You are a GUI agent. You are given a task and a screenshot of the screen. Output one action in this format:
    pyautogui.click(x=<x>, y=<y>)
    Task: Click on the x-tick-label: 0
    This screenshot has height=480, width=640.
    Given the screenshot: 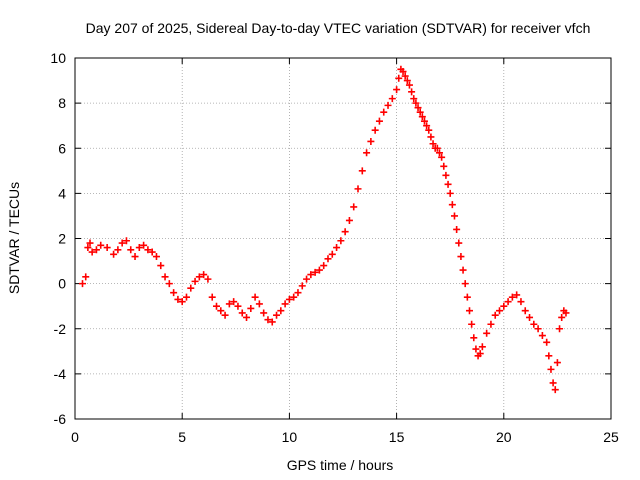 What is the action you would take?
    pyautogui.click(x=75, y=437)
    